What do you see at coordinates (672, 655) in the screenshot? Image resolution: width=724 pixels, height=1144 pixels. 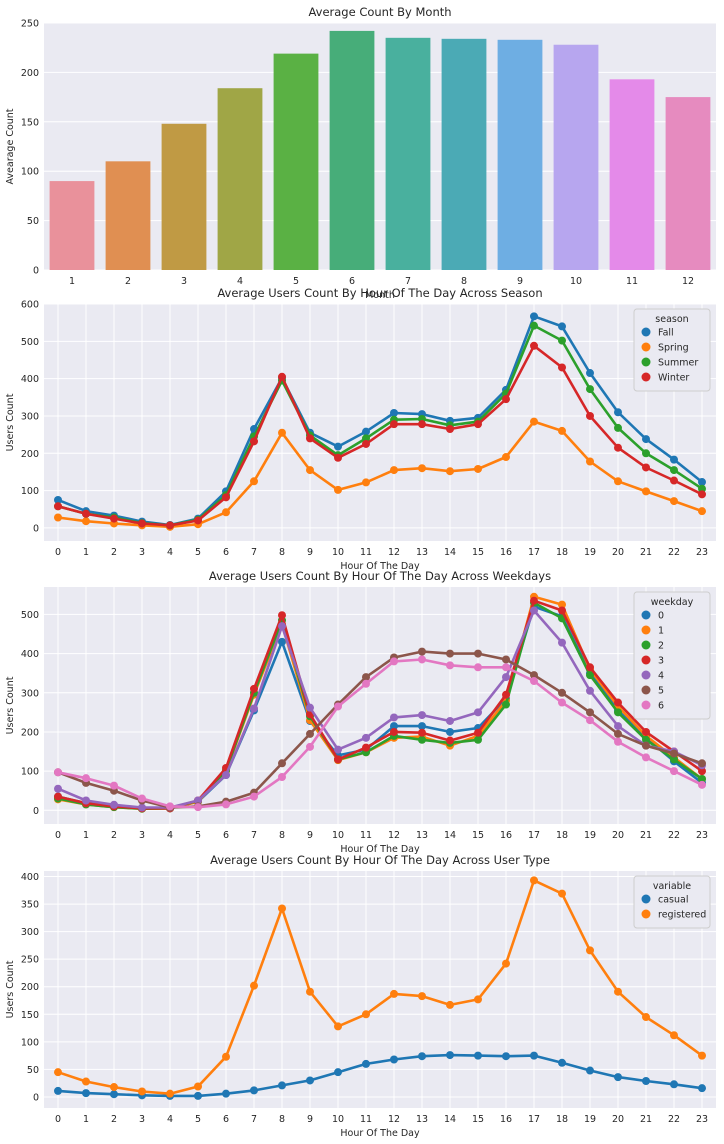 I see `legend-box` at bounding box center [672, 655].